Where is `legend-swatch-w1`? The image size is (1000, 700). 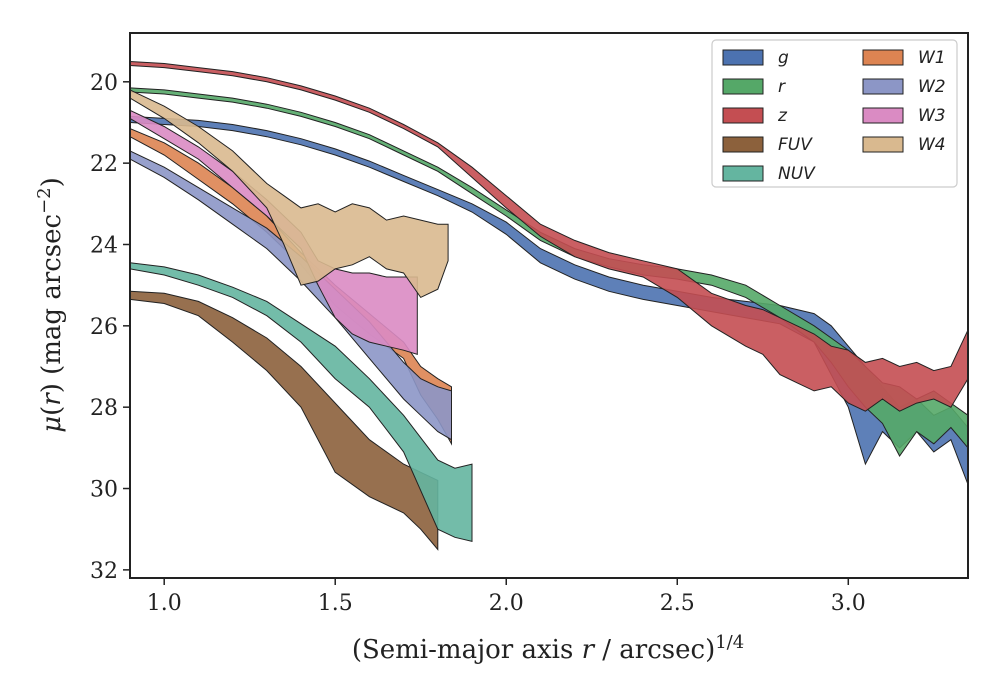 legend-swatch-w1 is located at coordinates (883, 57).